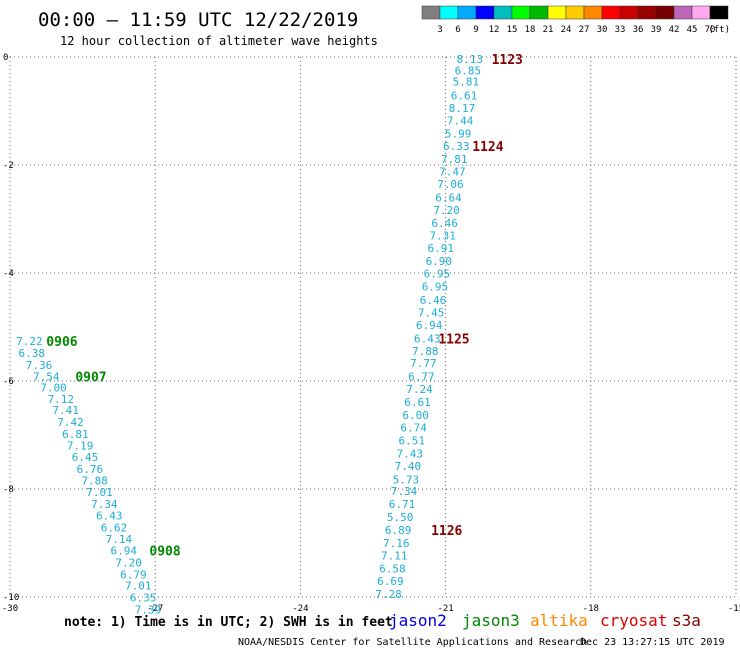 This screenshot has width=740, height=650. Describe the element at coordinates (114, 527) in the screenshot. I see `swh-value: 6.62` at that location.